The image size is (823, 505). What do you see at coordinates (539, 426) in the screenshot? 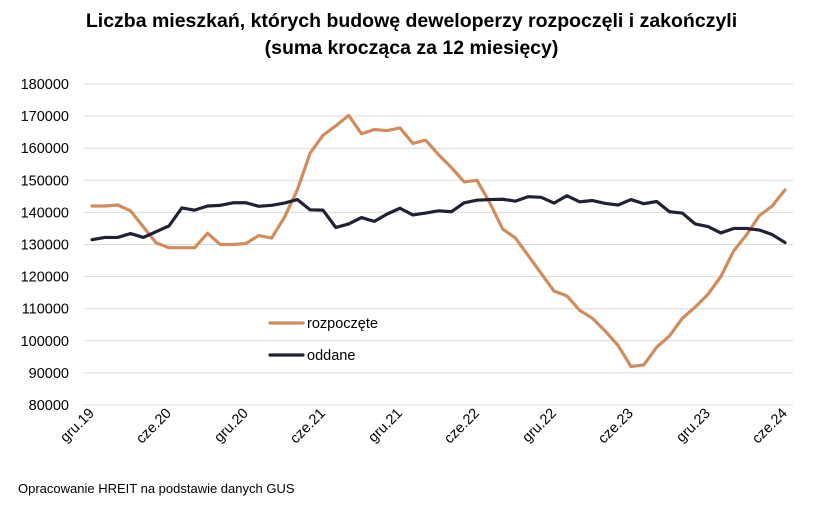
I see `x-tick-label: gru.22` at bounding box center [539, 426].